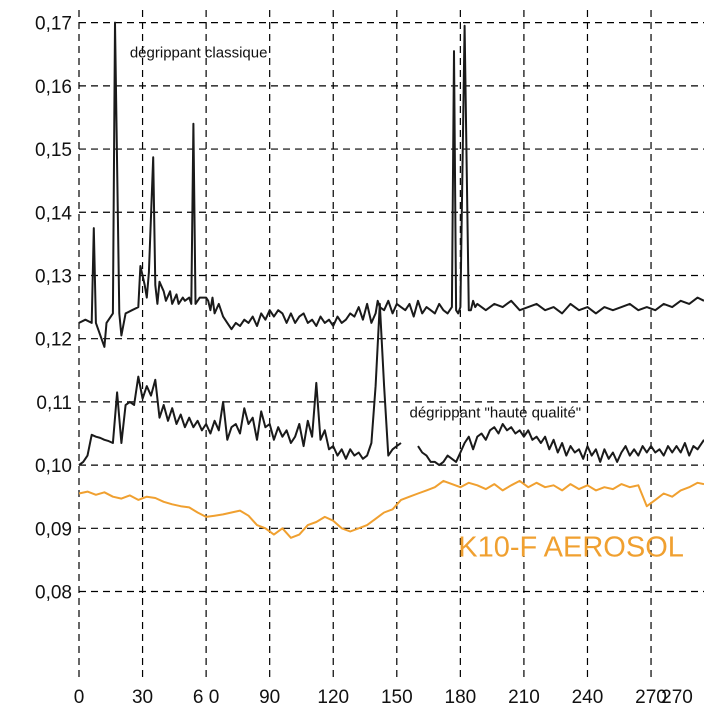 This screenshot has width=704, height=708. What do you see at coordinates (142, 697) in the screenshot?
I see `x-tick-label: 30` at bounding box center [142, 697].